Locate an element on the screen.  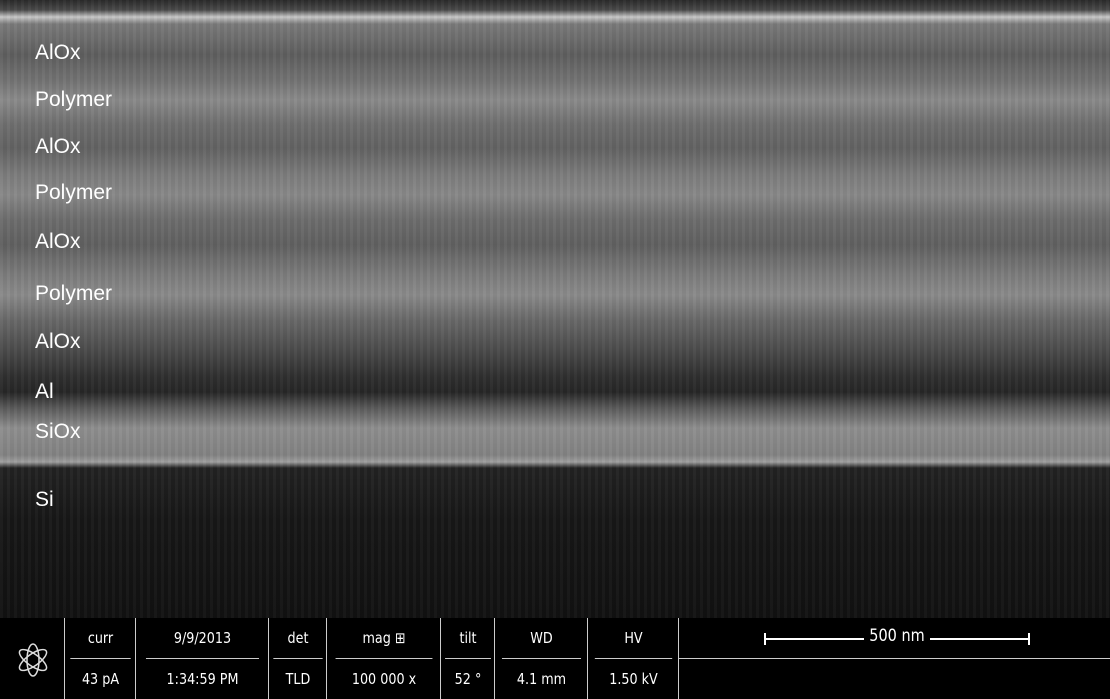
info-value: 1:34:59 PM is located at coordinates (202, 678).